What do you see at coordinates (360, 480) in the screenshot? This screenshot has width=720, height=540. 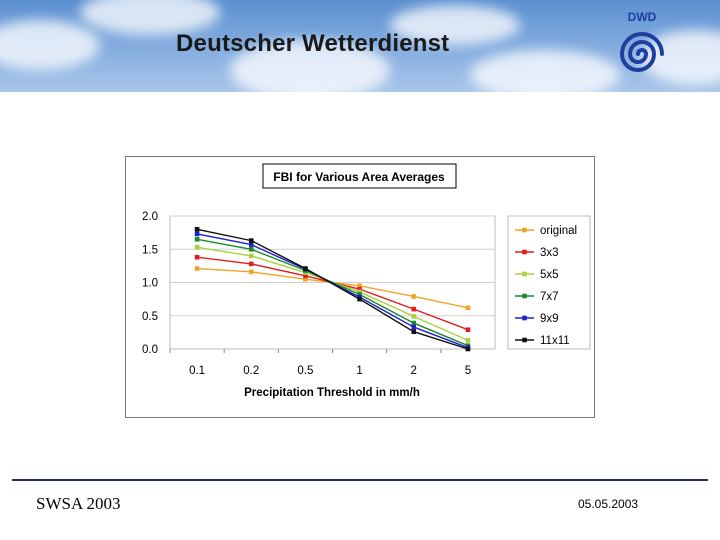 I see `footer-divider` at bounding box center [360, 480].